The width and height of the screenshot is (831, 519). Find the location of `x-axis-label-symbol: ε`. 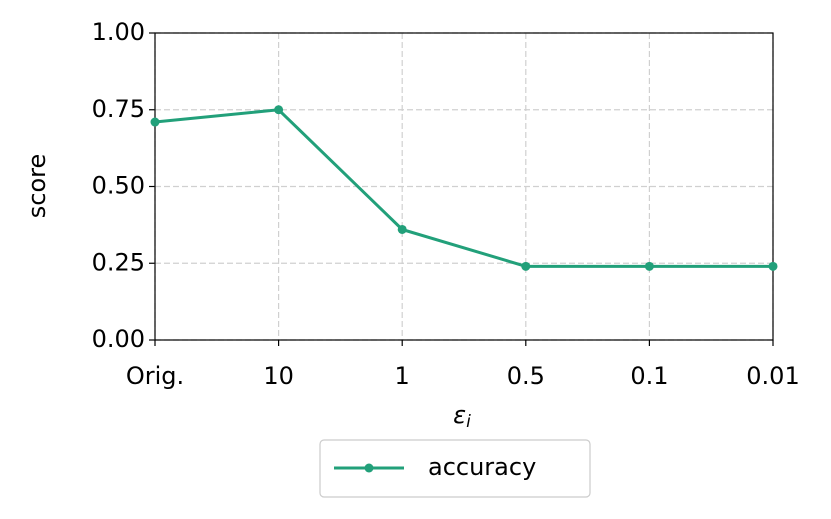

x-axis-label-symbol: ε is located at coordinates (459, 415).